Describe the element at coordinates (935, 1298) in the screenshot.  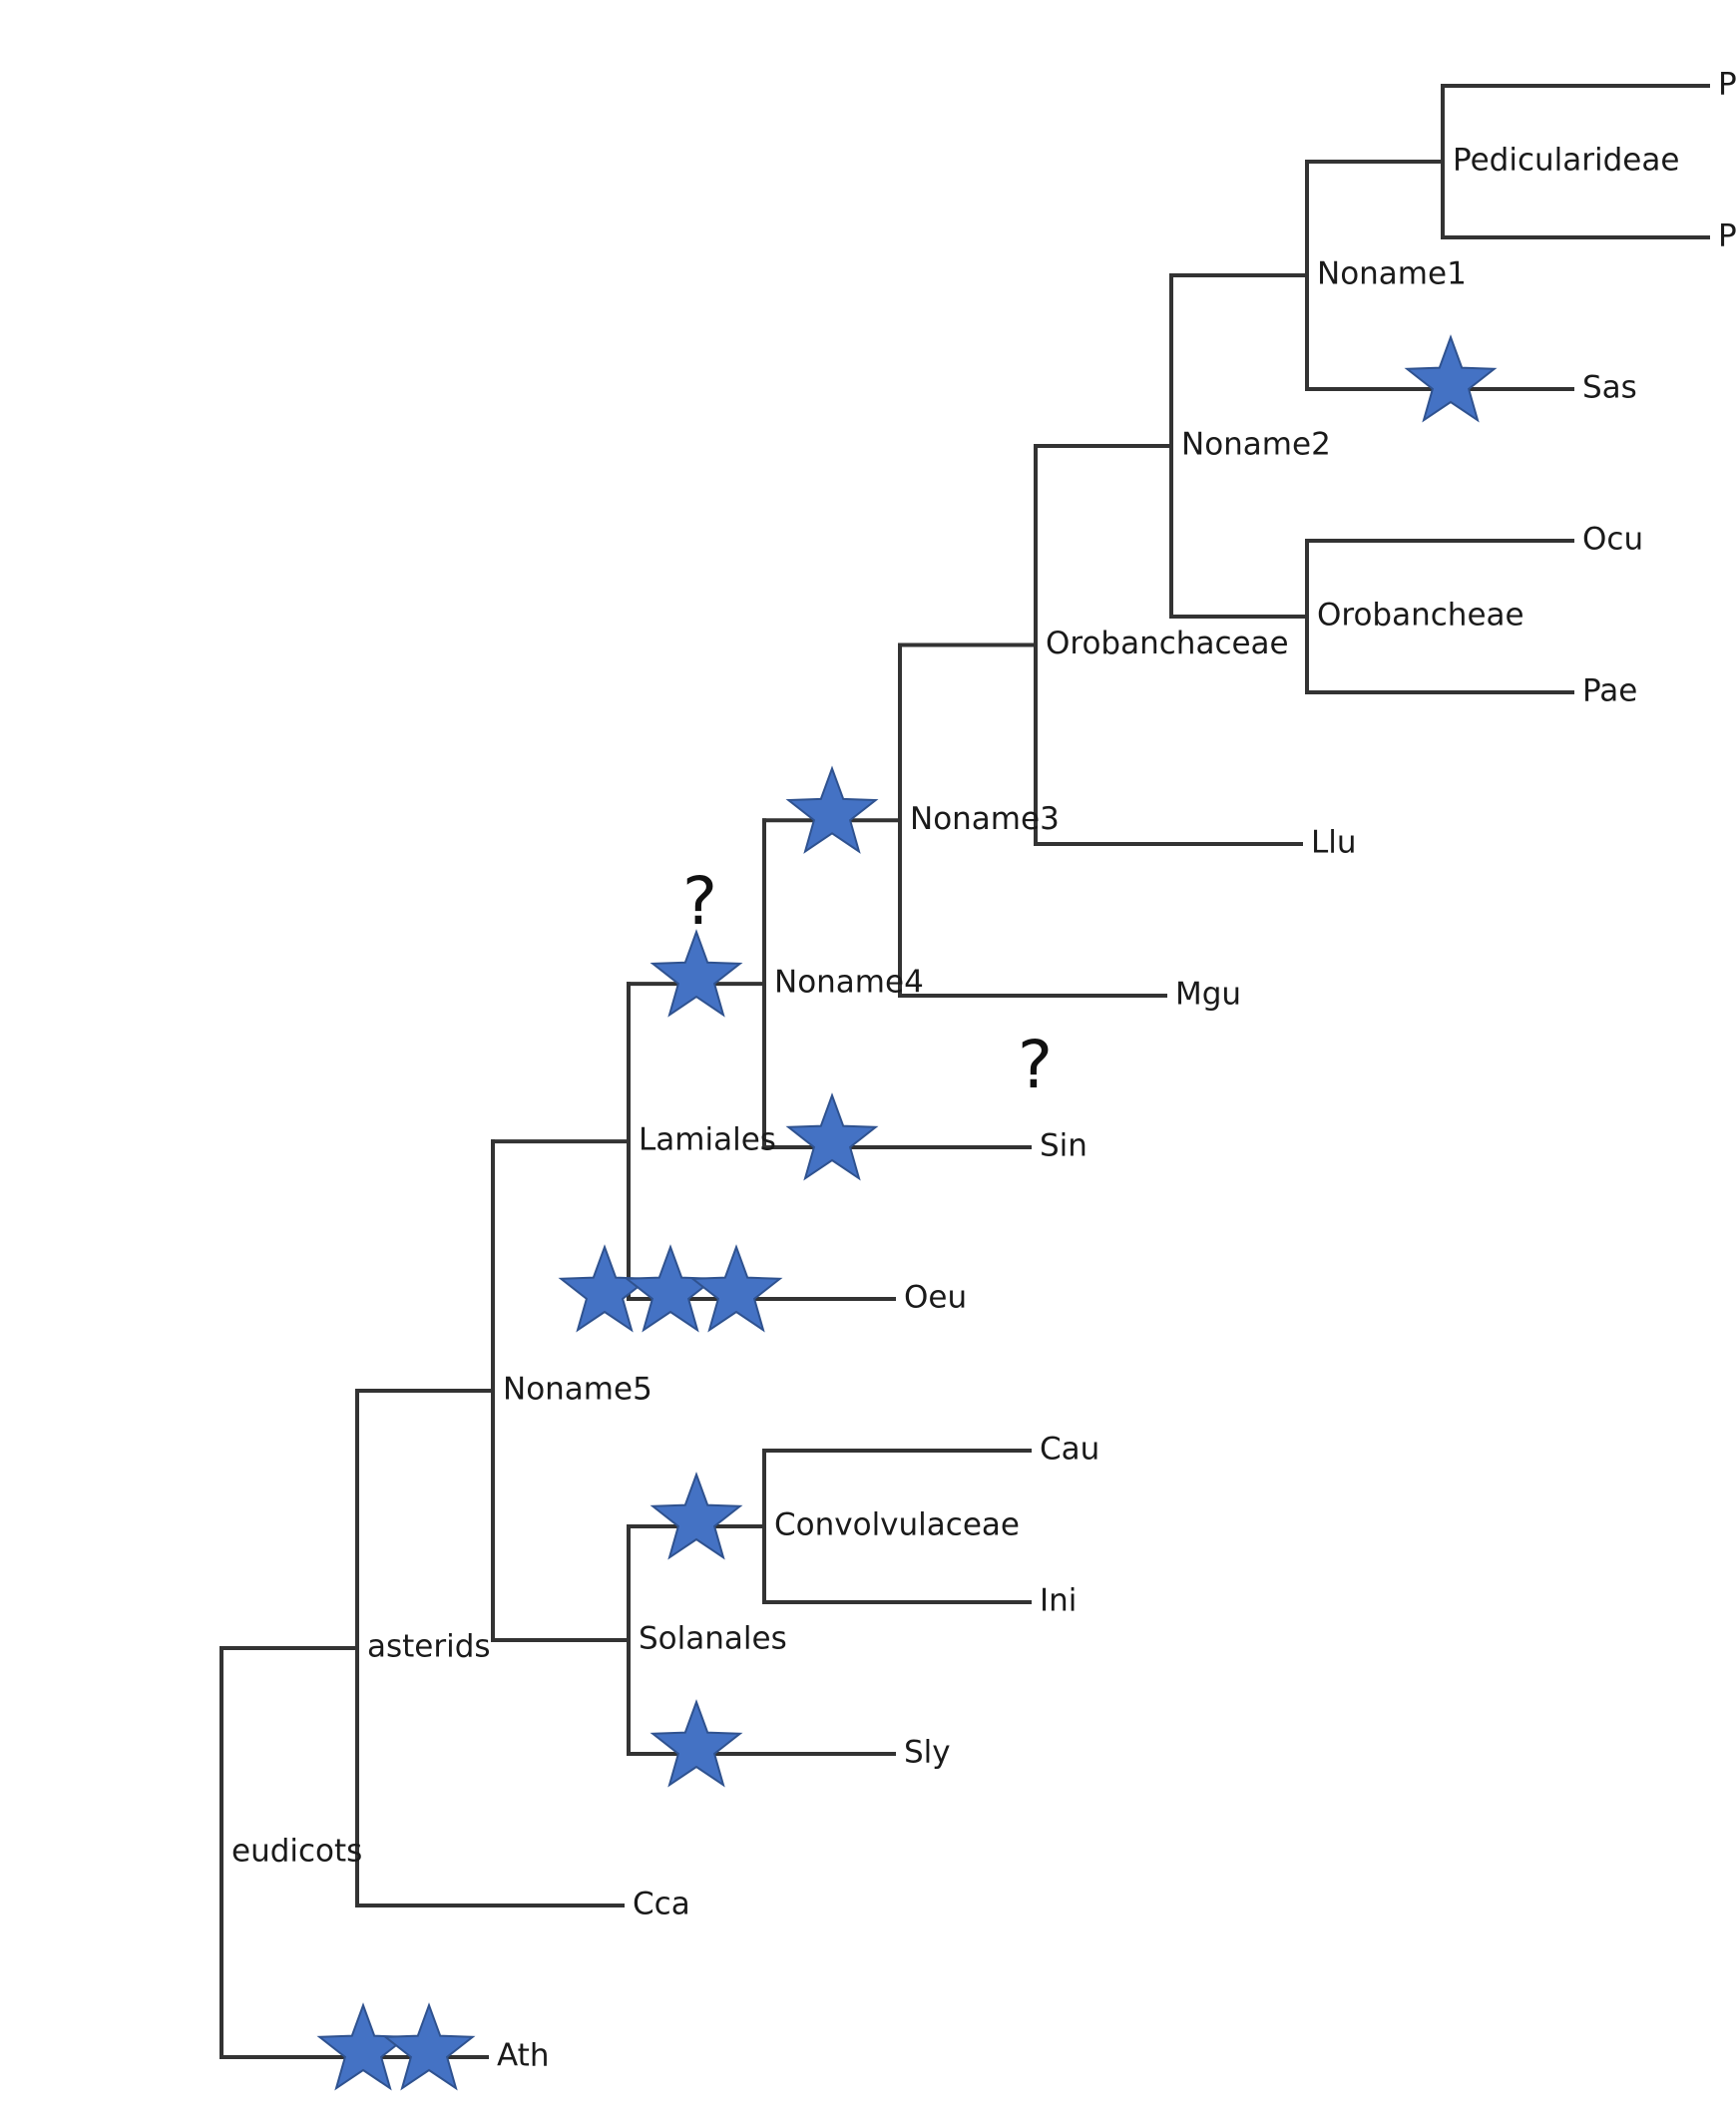
I see `leaf-label-oeu: Oeu` at that location.